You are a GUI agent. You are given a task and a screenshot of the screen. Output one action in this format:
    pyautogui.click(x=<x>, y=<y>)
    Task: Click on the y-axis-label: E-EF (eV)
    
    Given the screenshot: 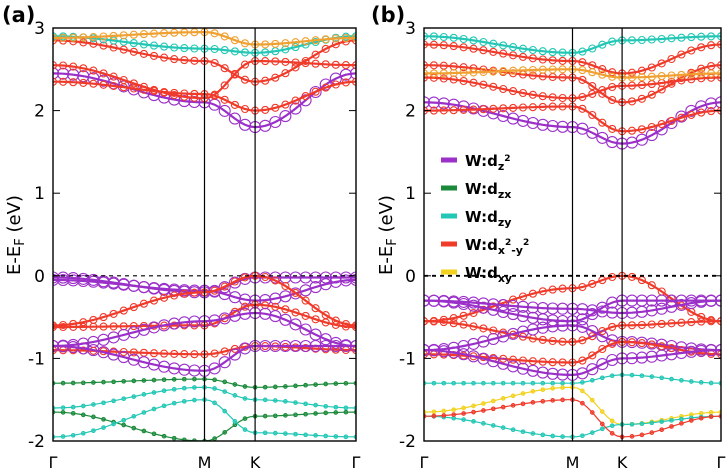 What is the action you would take?
    pyautogui.click(x=388, y=235)
    